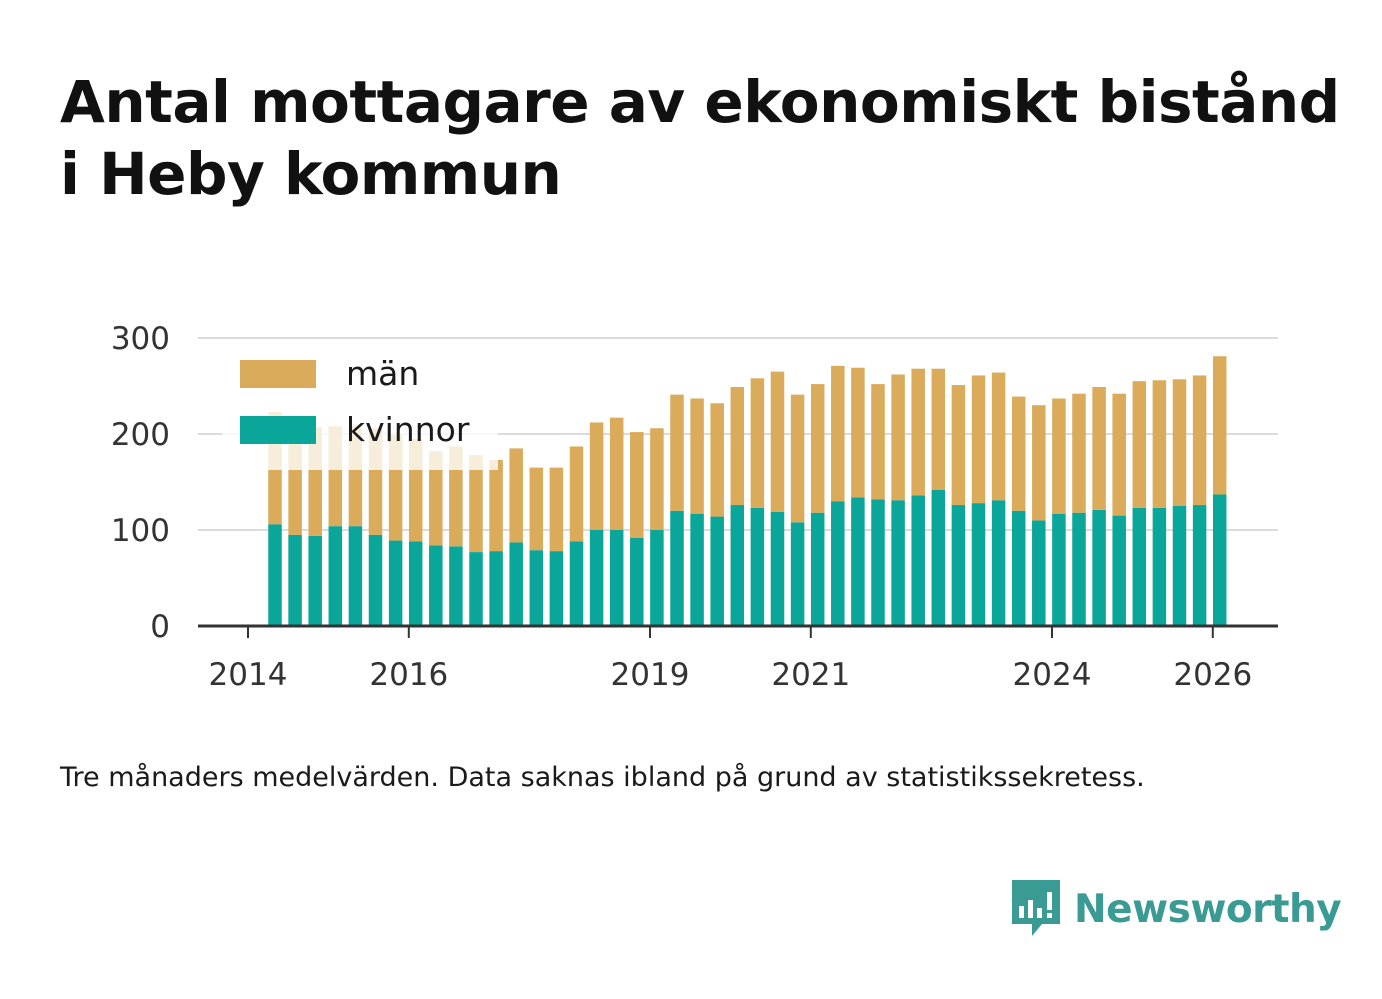  I want to click on brand-logo: Newsworthy, so click(1176, 909).